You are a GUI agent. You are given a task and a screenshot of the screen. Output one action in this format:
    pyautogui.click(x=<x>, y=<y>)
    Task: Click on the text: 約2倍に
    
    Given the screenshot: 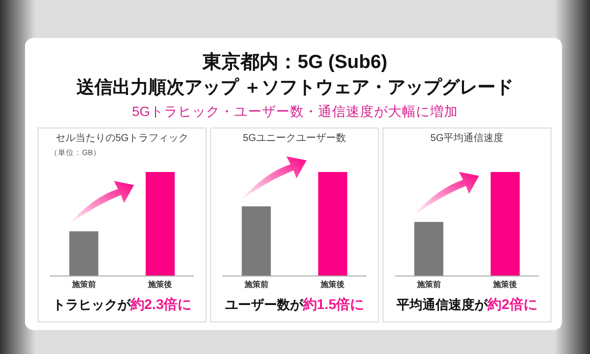 What is the action you would take?
    pyautogui.click(x=512, y=304)
    